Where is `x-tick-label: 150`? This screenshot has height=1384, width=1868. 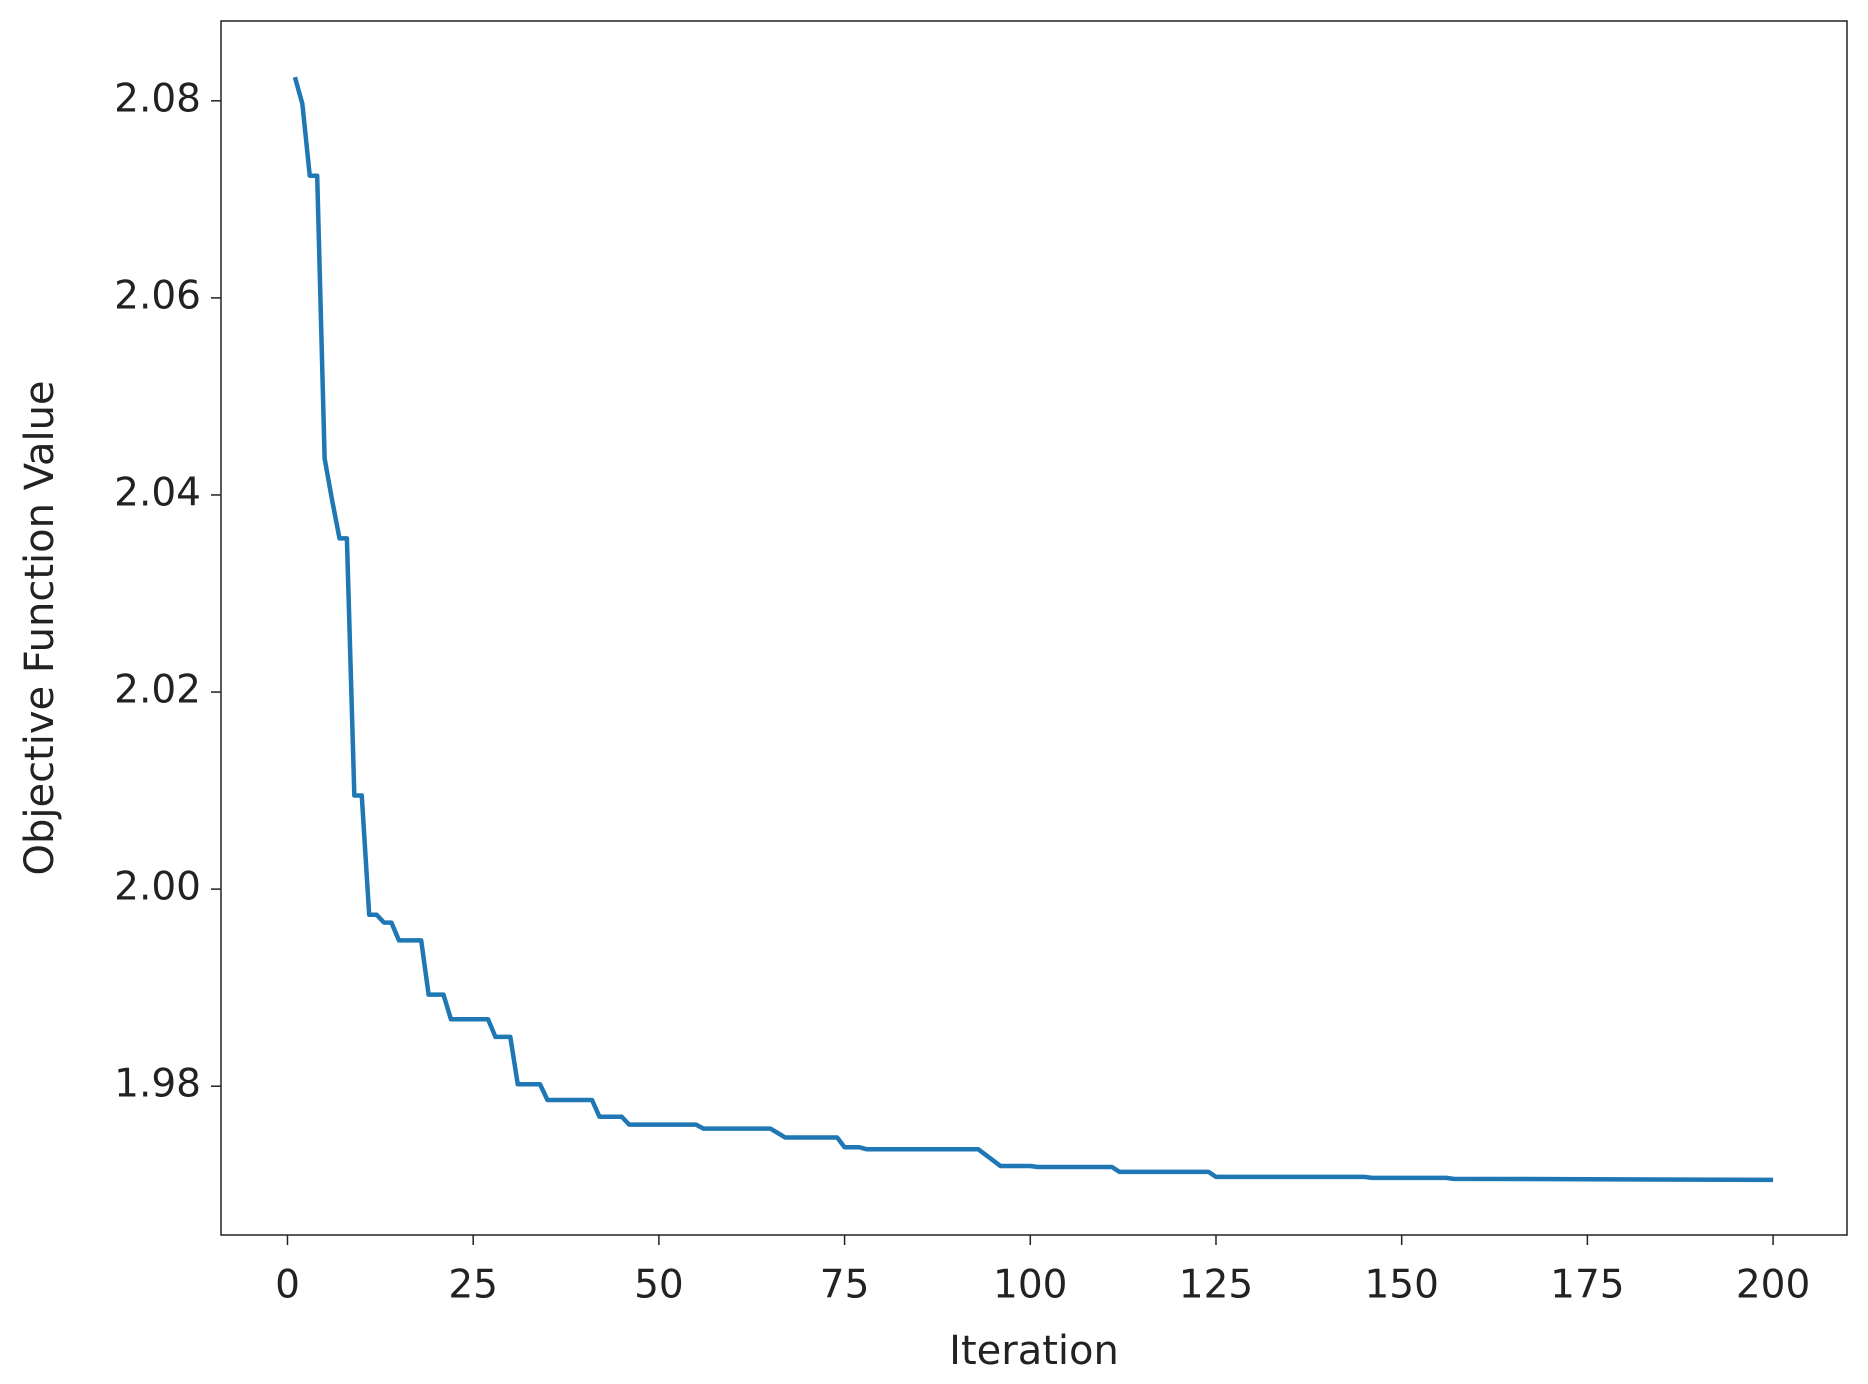
x-tick-label: 150 is located at coordinates (1401, 1285).